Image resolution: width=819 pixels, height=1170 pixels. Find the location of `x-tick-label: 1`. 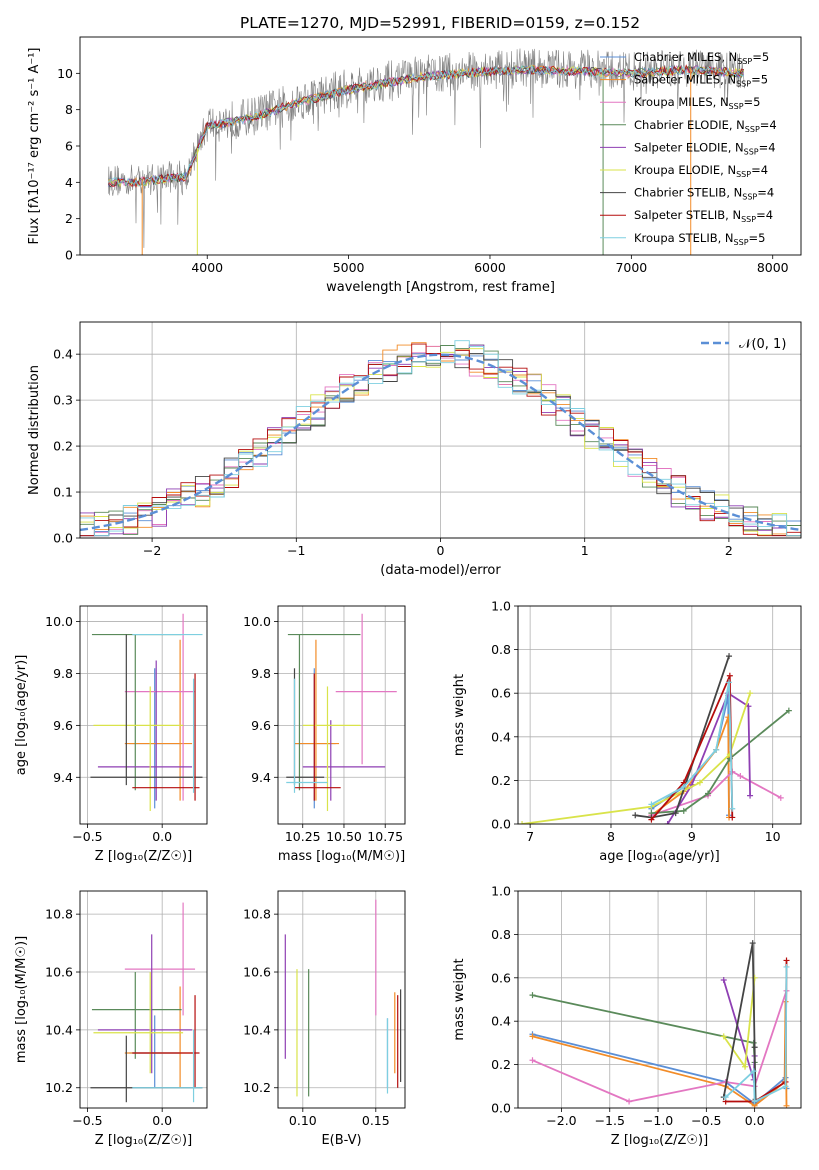

x-tick-label: 1 is located at coordinates (585, 550).